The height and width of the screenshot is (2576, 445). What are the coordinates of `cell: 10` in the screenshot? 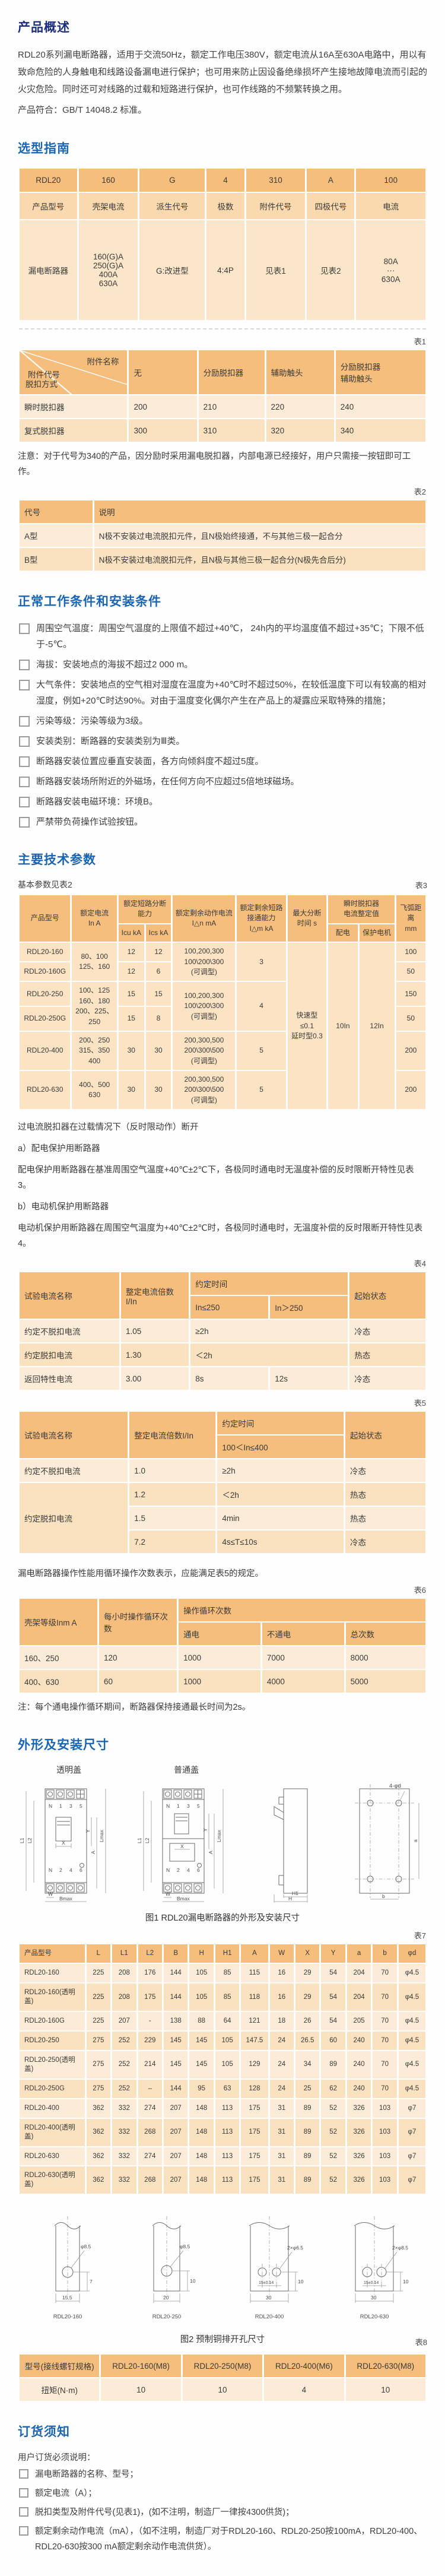 It's located at (223, 2390).